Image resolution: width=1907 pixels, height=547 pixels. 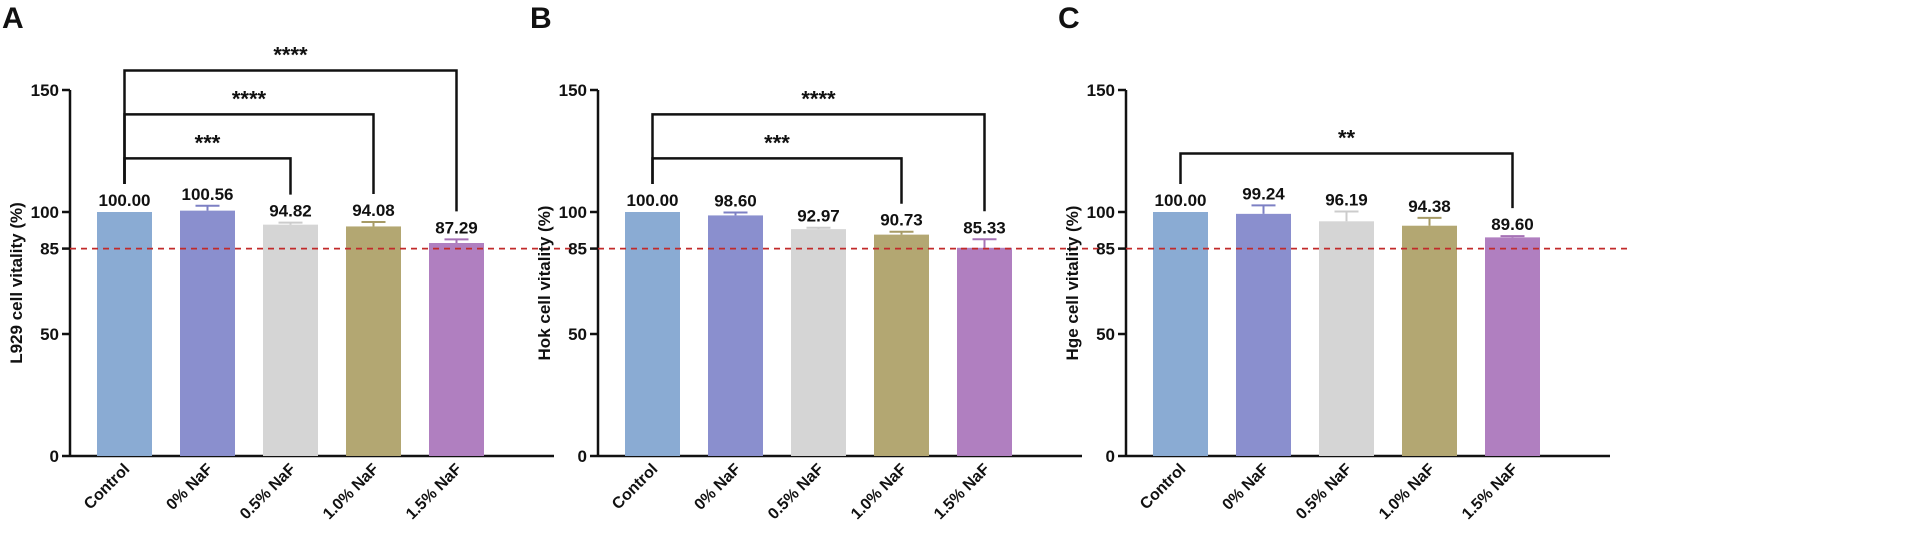 What do you see at coordinates (818, 216) in the screenshot?
I see `data-label: 92.97` at bounding box center [818, 216].